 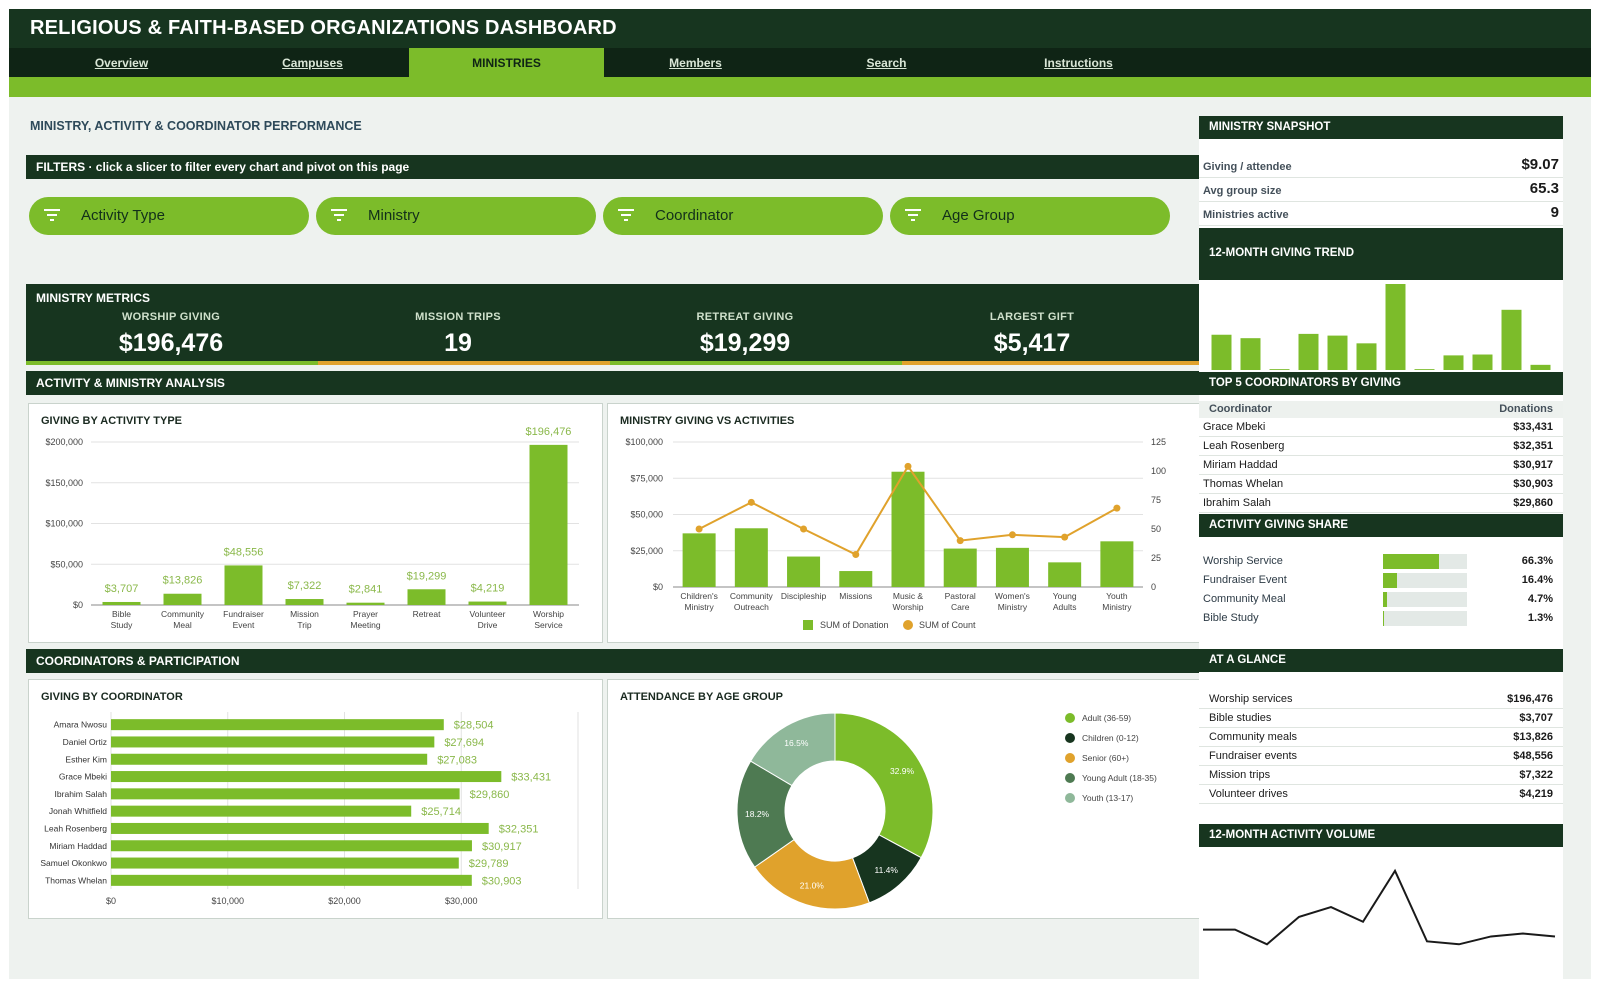 I want to click on y2-tick-label: 100, so click(x=1158, y=471).